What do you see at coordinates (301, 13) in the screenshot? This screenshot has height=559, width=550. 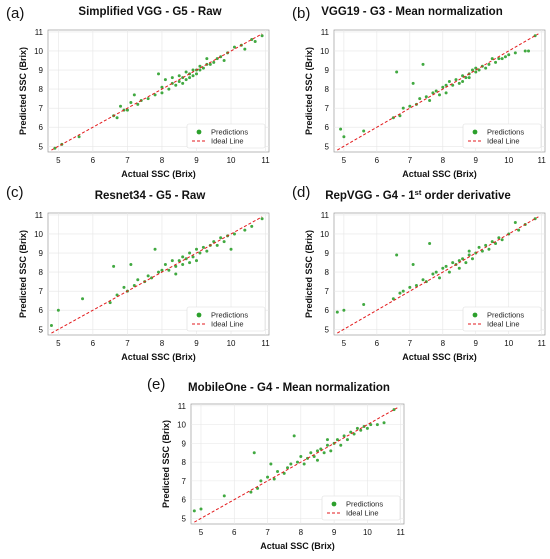 I see `panel-letter: (b)` at bounding box center [301, 13].